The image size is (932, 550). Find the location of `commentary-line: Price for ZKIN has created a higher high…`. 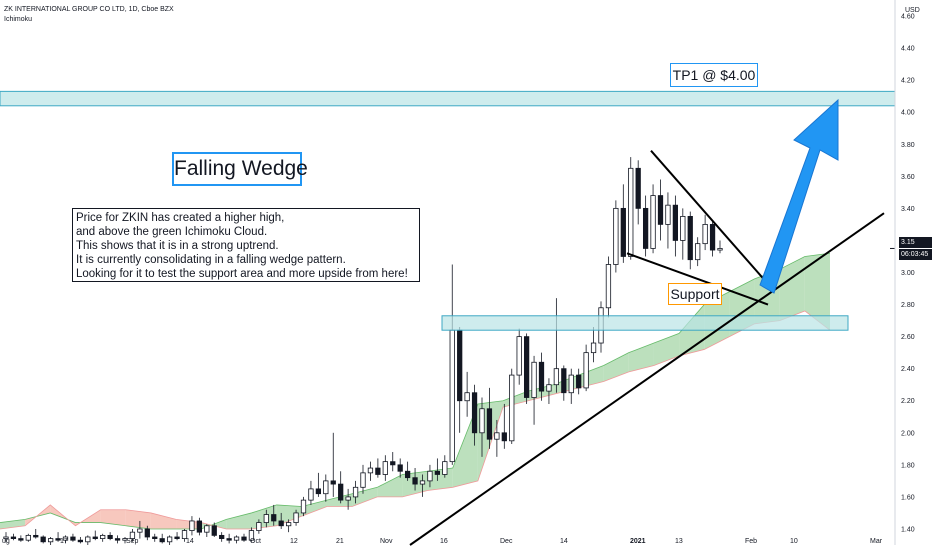

commentary-line: Price for ZKIN has created a higher high… is located at coordinates (180, 218).